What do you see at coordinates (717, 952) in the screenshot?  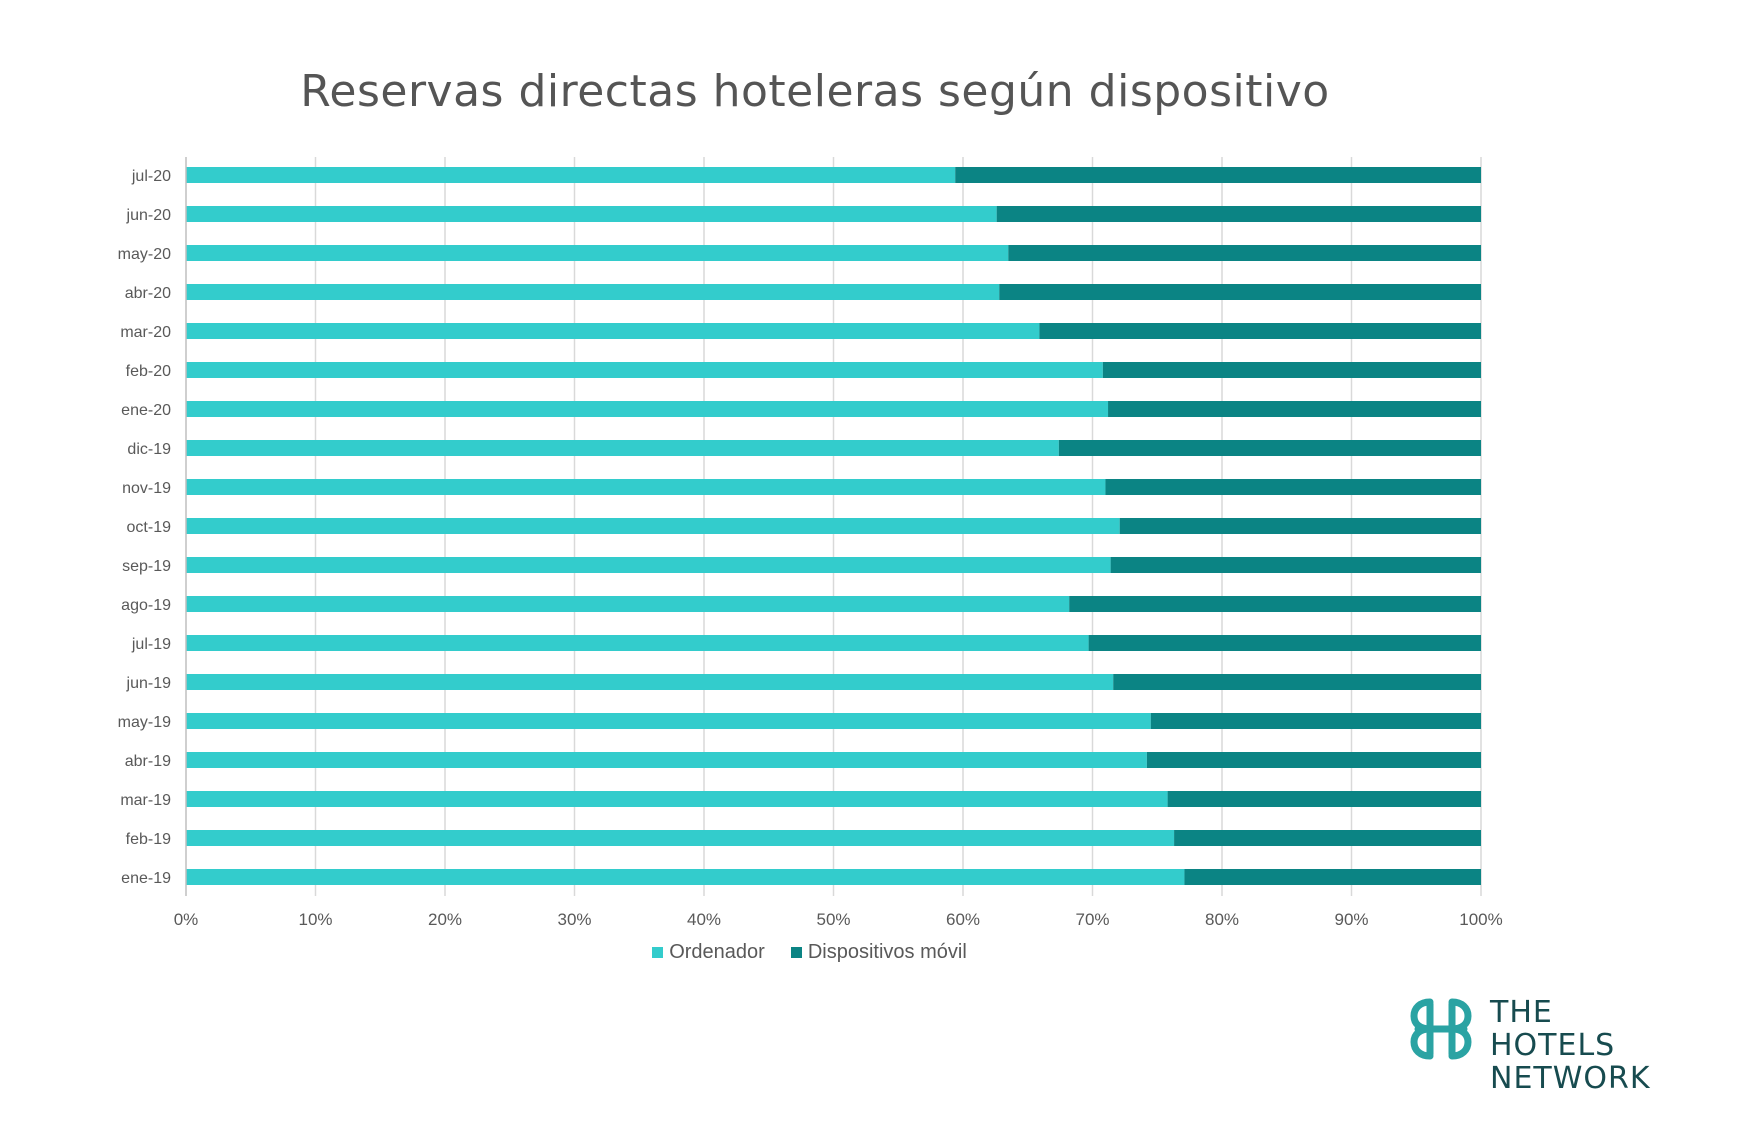 I see `legend-label-ordenador: Ordenador` at bounding box center [717, 952].